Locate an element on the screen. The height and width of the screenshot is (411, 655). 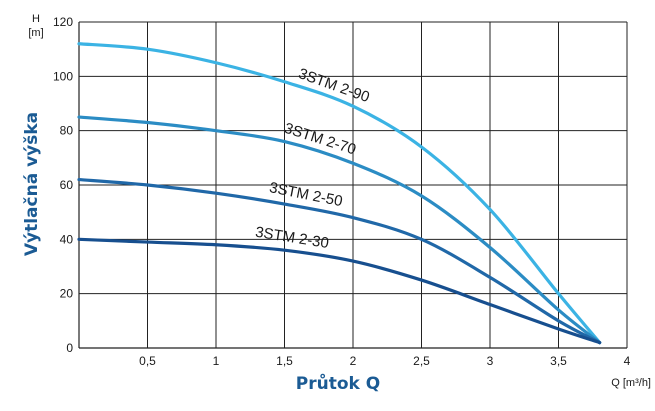
x-axis-title: Průtok Q is located at coordinates (338, 383).